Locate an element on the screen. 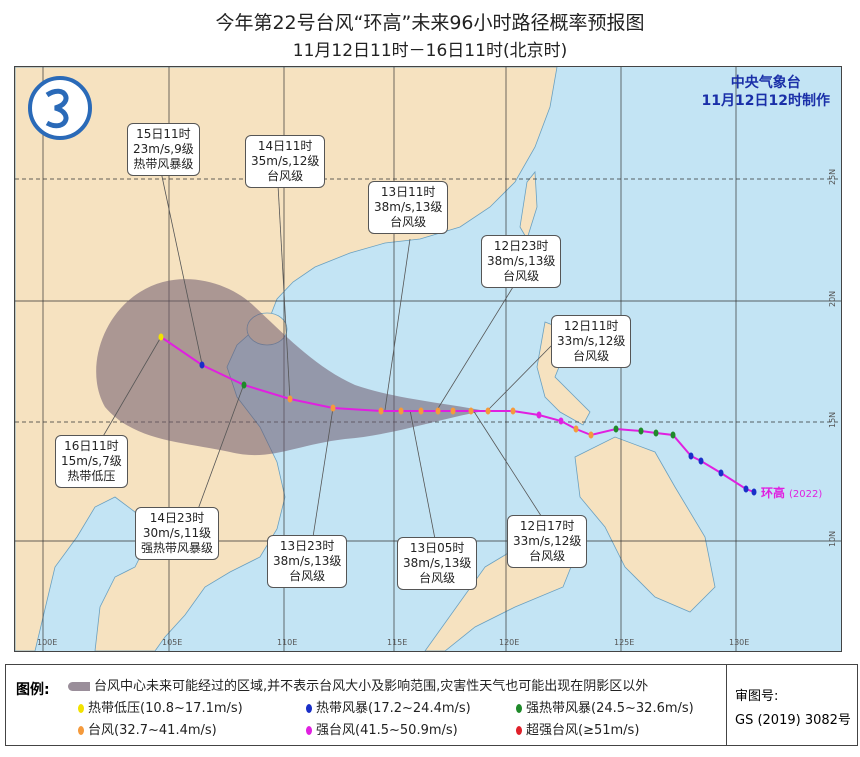 The width and height of the screenshot is (860, 757). lat-label: 25N is located at coordinates (832, 177).